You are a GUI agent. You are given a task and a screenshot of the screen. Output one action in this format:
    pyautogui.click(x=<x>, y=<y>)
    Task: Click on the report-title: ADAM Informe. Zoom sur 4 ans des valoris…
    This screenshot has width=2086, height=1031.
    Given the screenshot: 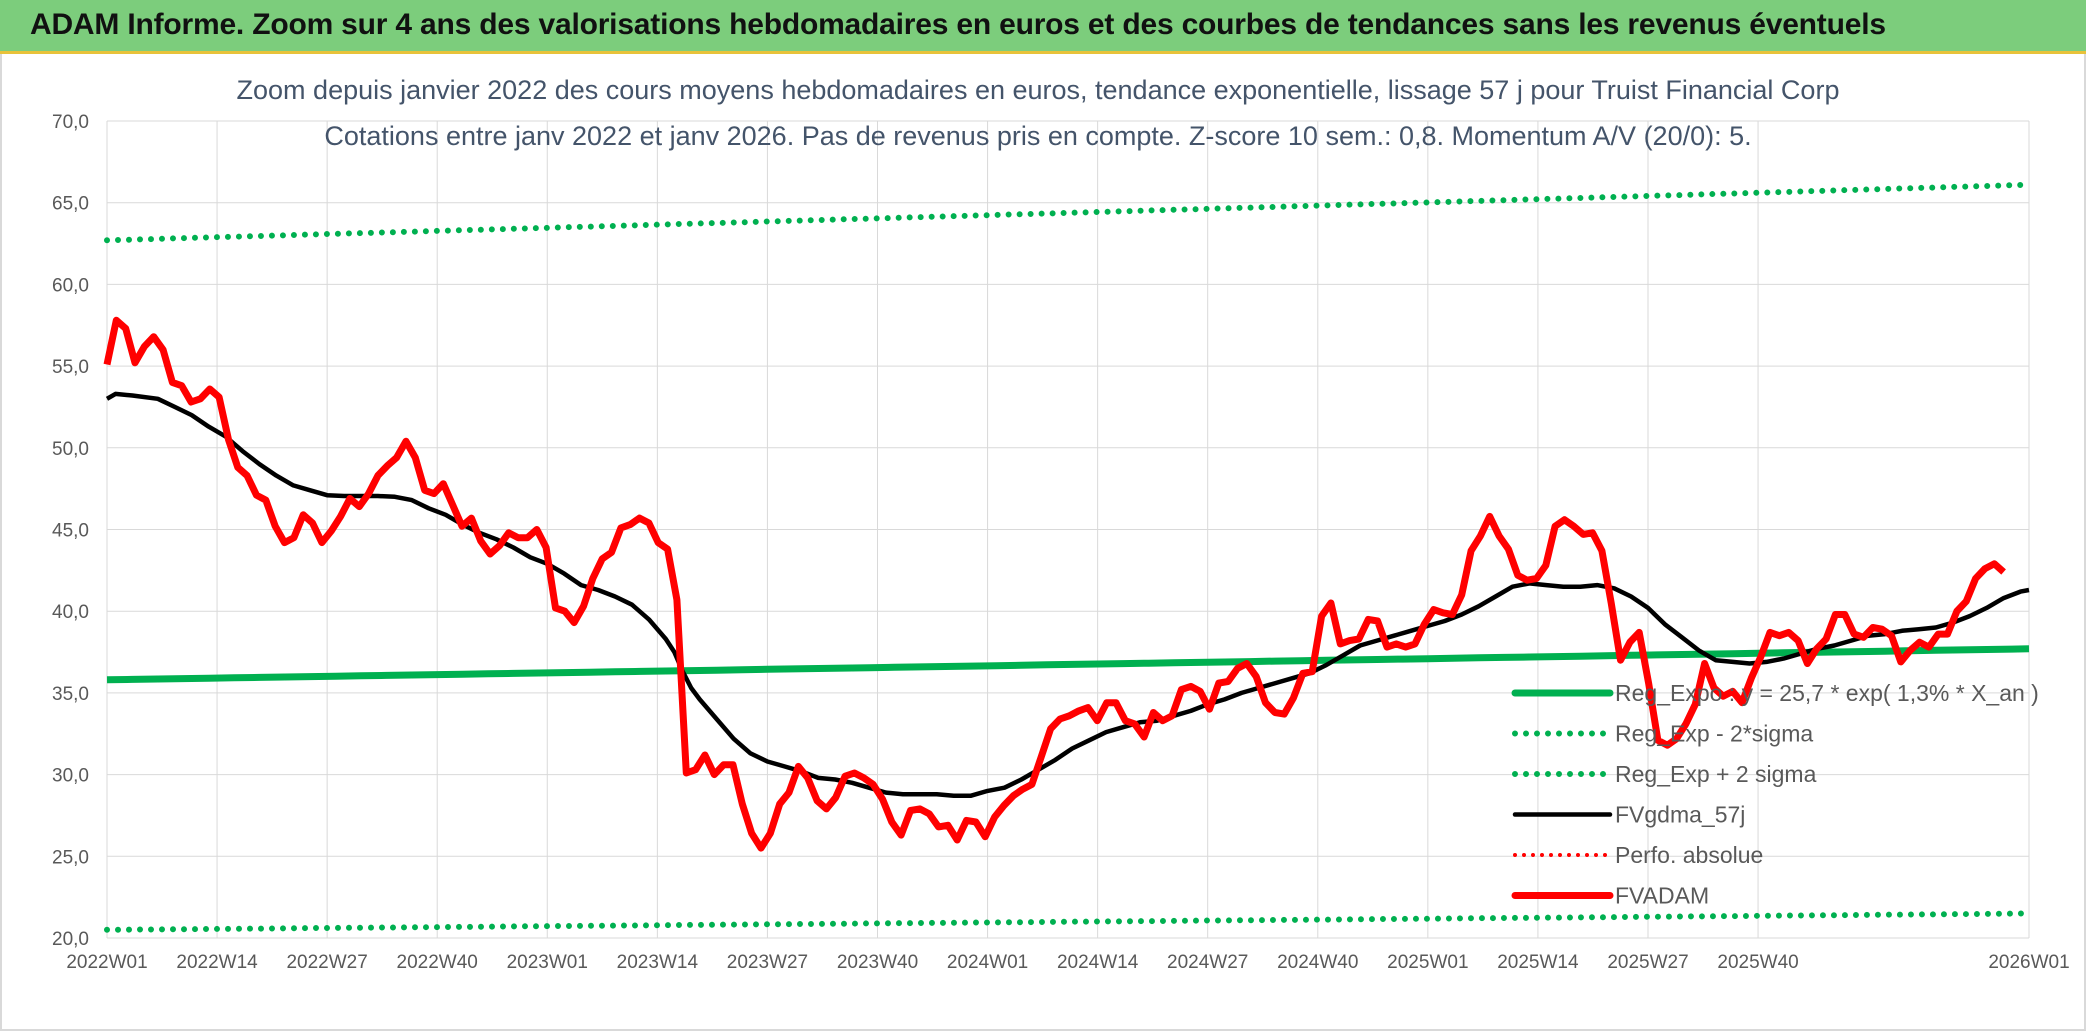 What is the action you would take?
    pyautogui.click(x=958, y=24)
    